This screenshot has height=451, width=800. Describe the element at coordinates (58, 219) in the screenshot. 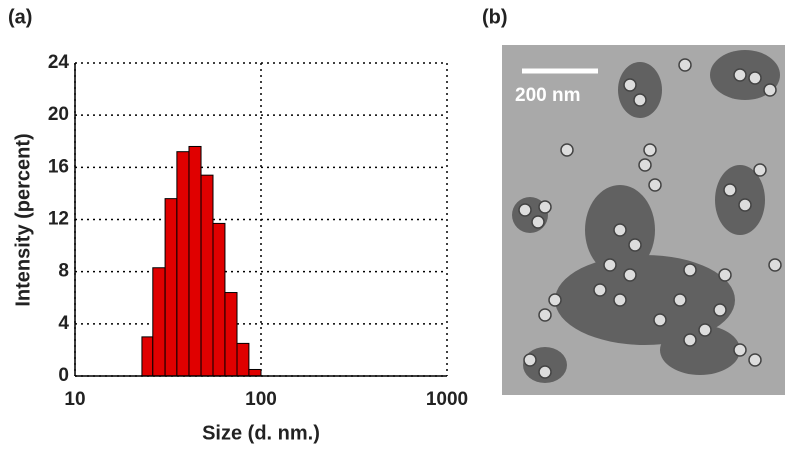

I see `y-tick-label: 12` at that location.